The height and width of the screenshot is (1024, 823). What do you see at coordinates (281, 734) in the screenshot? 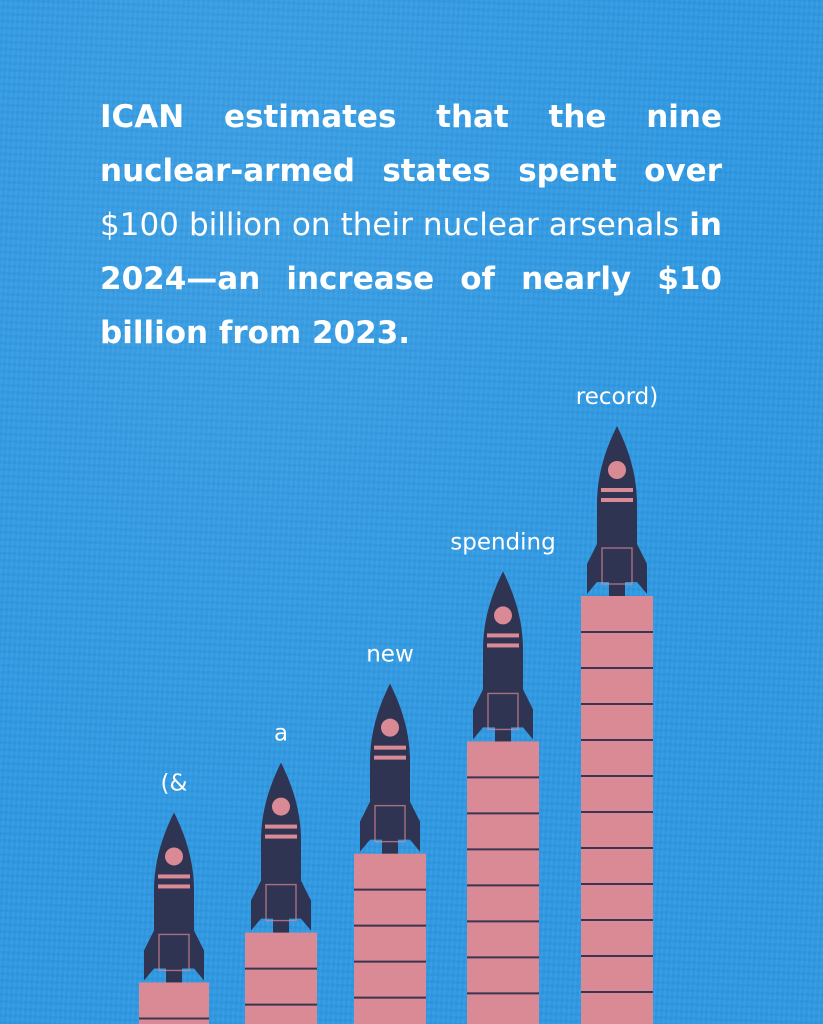
I see `category-label: a` at bounding box center [281, 734].